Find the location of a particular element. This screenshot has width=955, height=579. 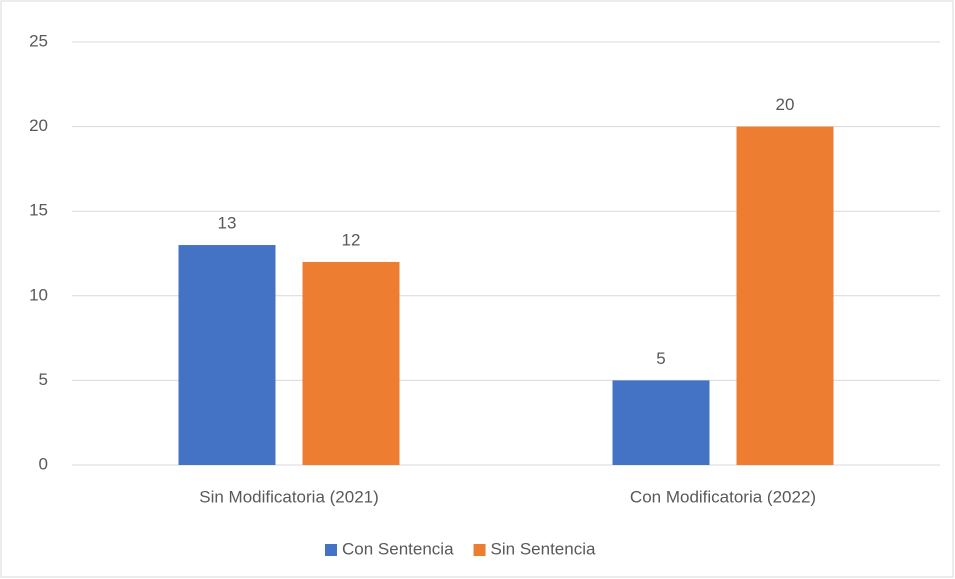

x-tick-label: Con Modificatoria (2022) is located at coordinates (723, 496).